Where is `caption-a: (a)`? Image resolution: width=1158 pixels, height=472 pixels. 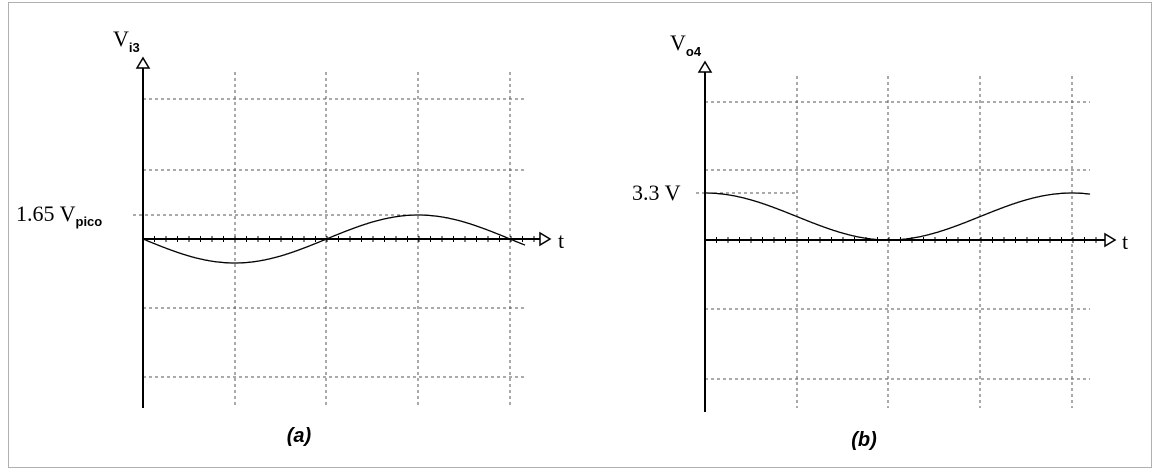
caption-a: (a) is located at coordinates (299, 436).